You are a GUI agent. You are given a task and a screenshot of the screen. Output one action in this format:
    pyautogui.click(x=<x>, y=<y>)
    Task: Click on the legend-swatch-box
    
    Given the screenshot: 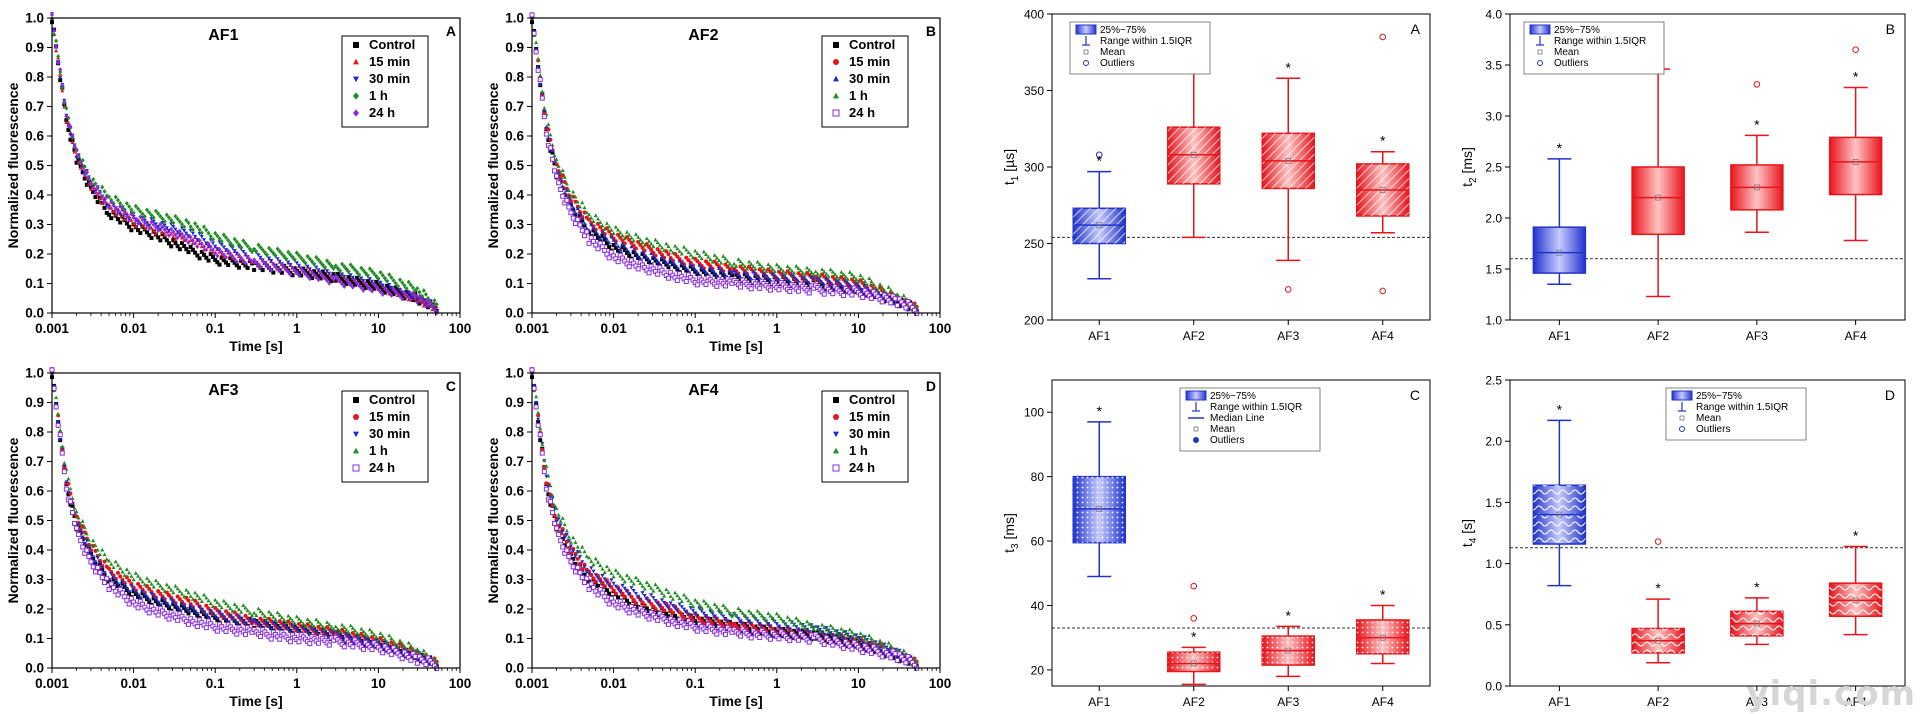 What is the action you would take?
    pyautogui.click(x=1086, y=29)
    